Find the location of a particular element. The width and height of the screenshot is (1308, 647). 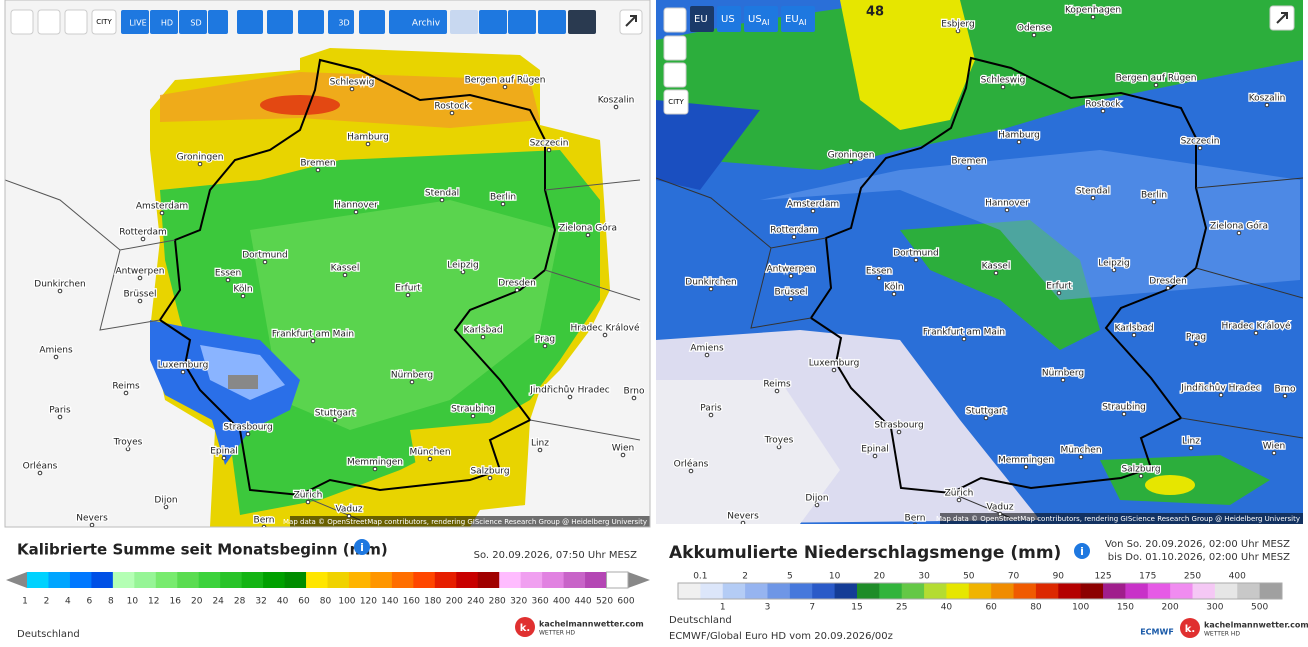

scale-label: 520 is located at coordinates (604, 602).